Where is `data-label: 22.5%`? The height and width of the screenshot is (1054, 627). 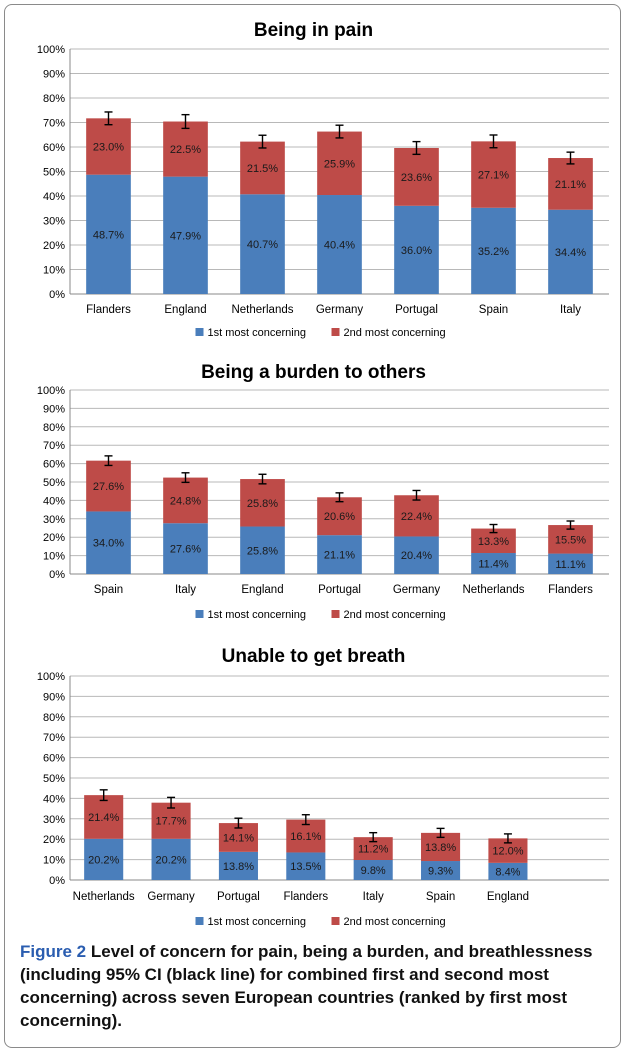
data-label: 22.5% is located at coordinates (185, 150).